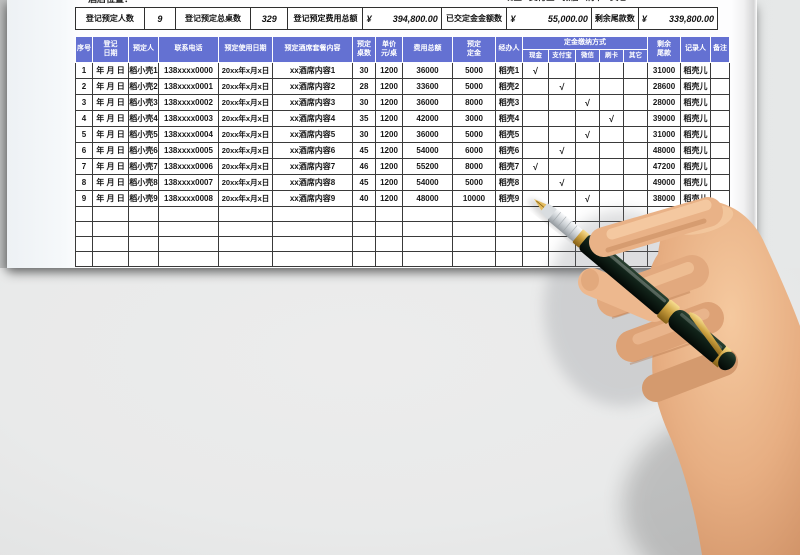  What do you see at coordinates (509, 86) in the screenshot?
I see `cell-handler: 稻壳2` at bounding box center [509, 86].